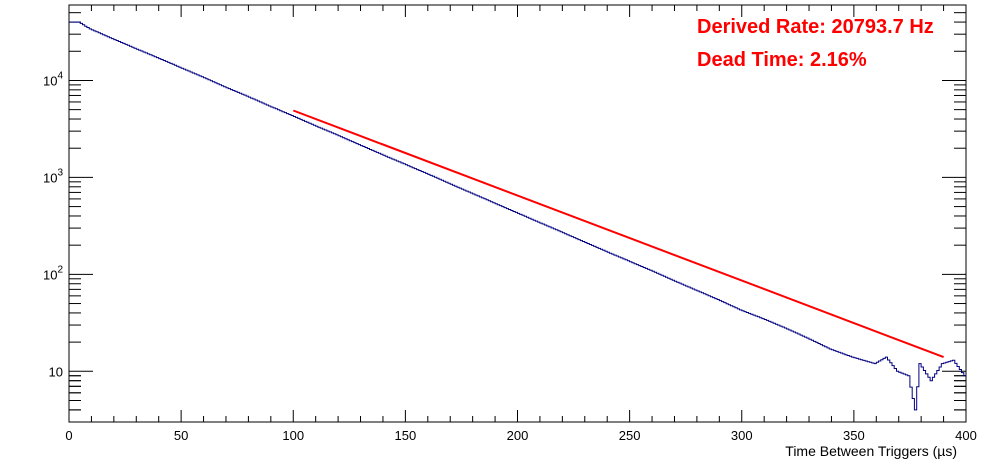 This screenshot has height=472, width=996. What do you see at coordinates (406, 435) in the screenshot?
I see `x-tick-label: 150` at bounding box center [406, 435].